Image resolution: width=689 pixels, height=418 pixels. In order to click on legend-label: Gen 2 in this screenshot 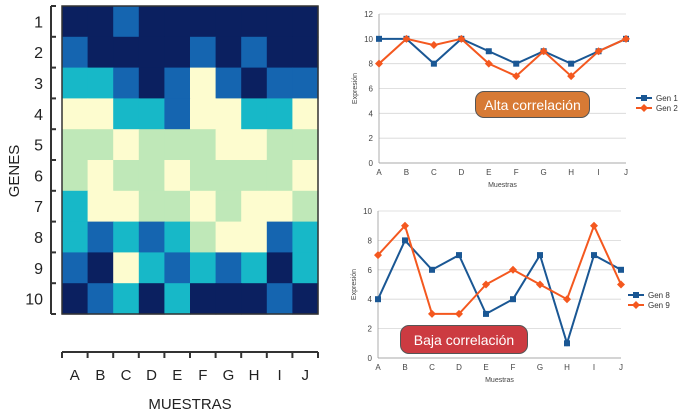, I will do `click(667, 108)`.